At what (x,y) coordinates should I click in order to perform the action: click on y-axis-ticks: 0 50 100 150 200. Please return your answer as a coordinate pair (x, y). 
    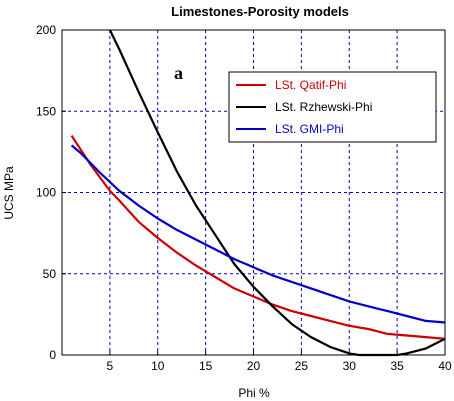
    Looking at the image, I should click on (51, 192).